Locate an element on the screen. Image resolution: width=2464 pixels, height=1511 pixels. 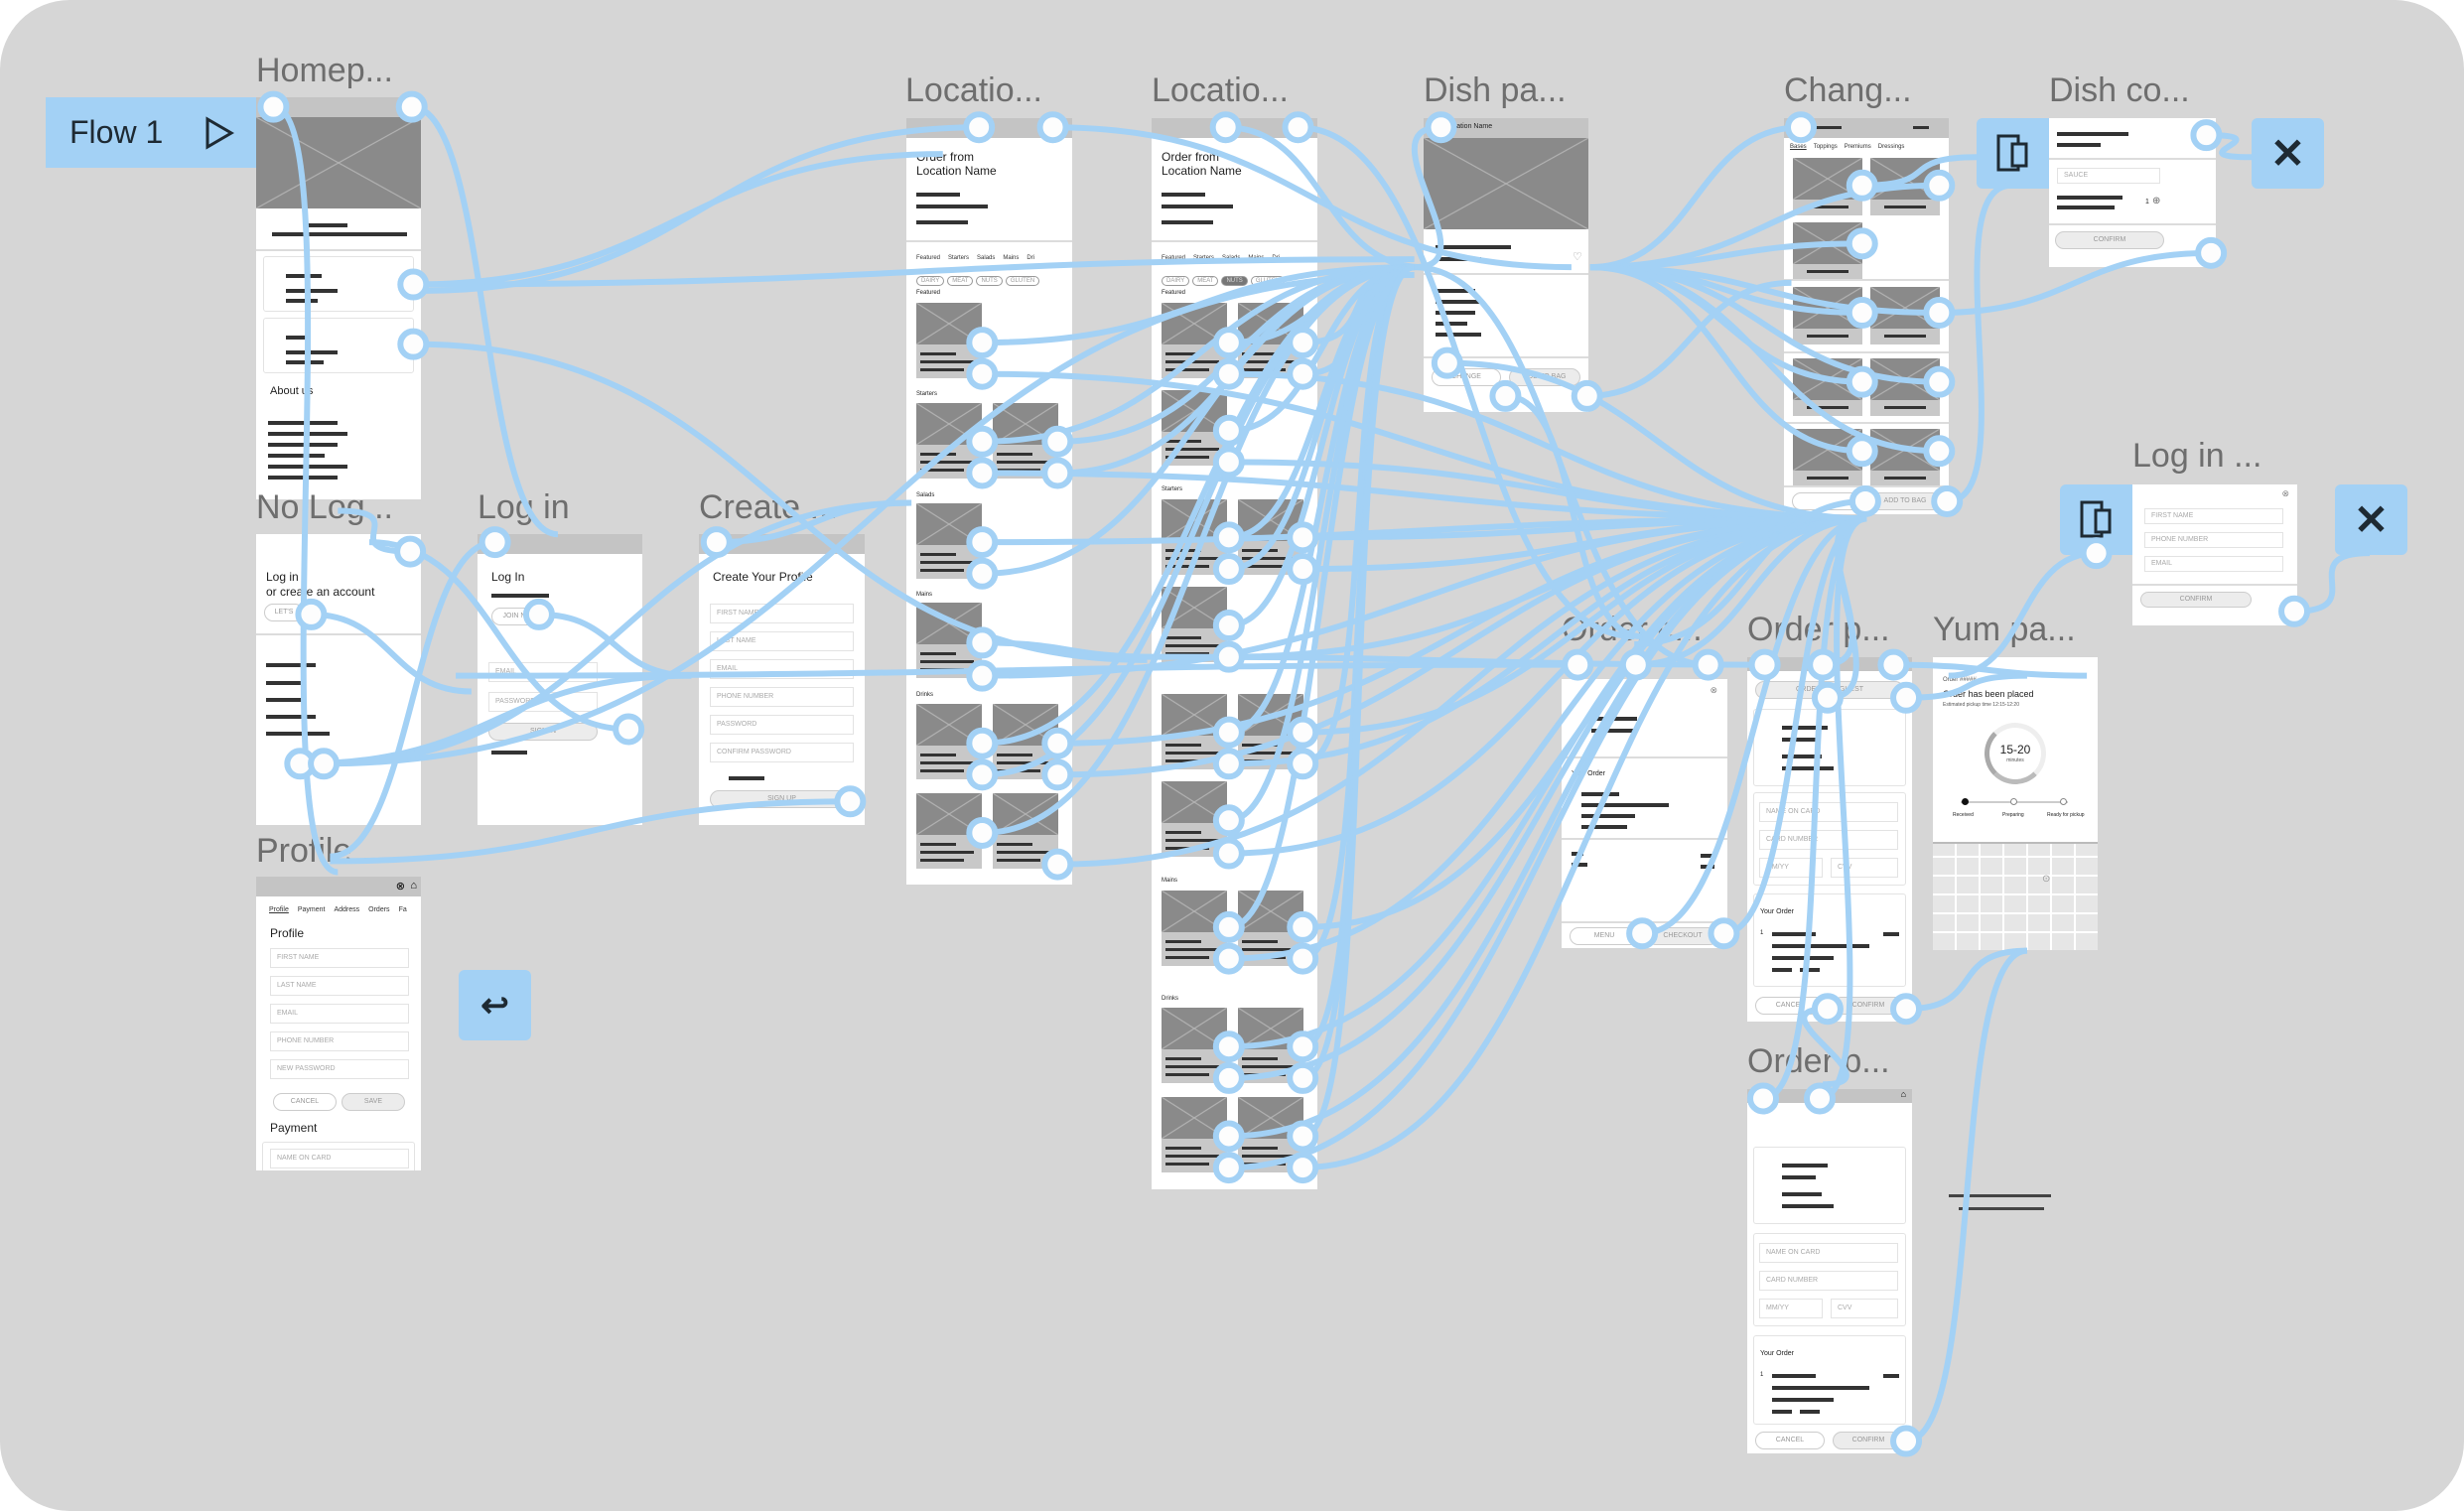
expiry-field: MM/YY is located at coordinates (1791, 868).